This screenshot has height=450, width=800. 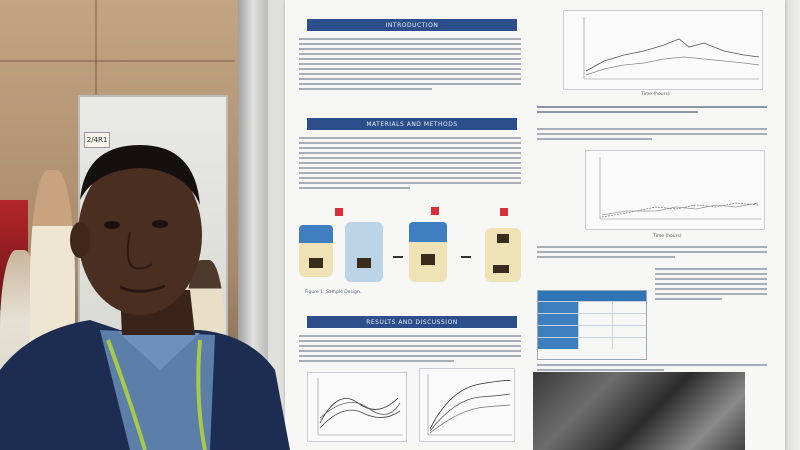 I want to click on line-chart-top, so click(x=663, y=50).